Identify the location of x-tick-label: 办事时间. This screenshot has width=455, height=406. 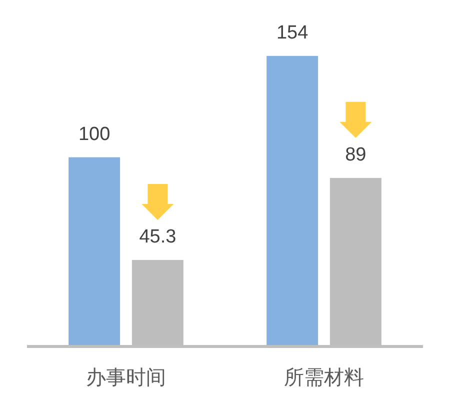
(126, 378).